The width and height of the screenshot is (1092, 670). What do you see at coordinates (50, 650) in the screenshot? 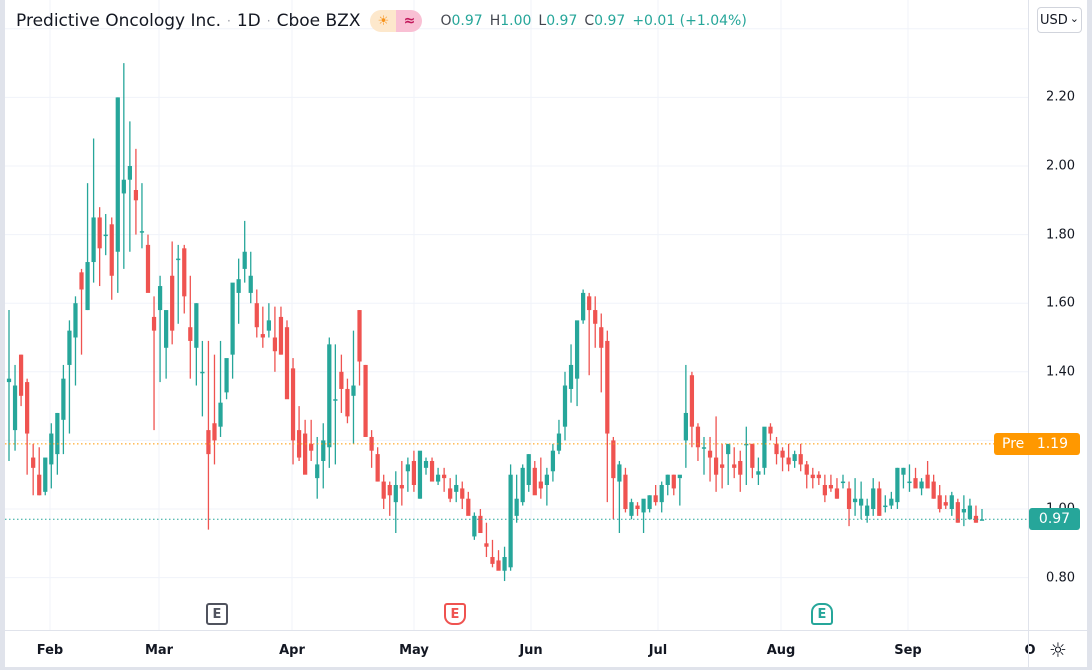
I see `time-tick: Feb` at bounding box center [50, 650].